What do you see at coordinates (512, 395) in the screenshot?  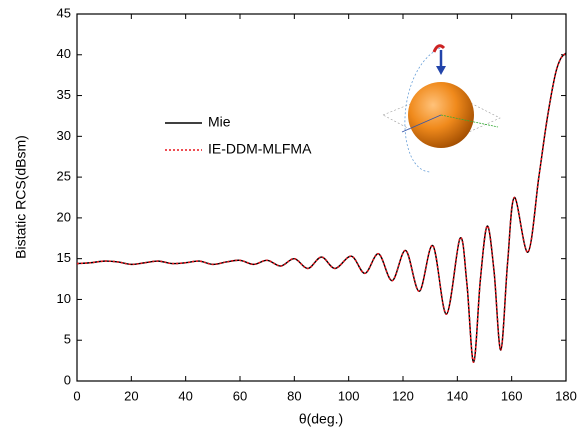 I see `x-tick-label: 160` at bounding box center [512, 395].